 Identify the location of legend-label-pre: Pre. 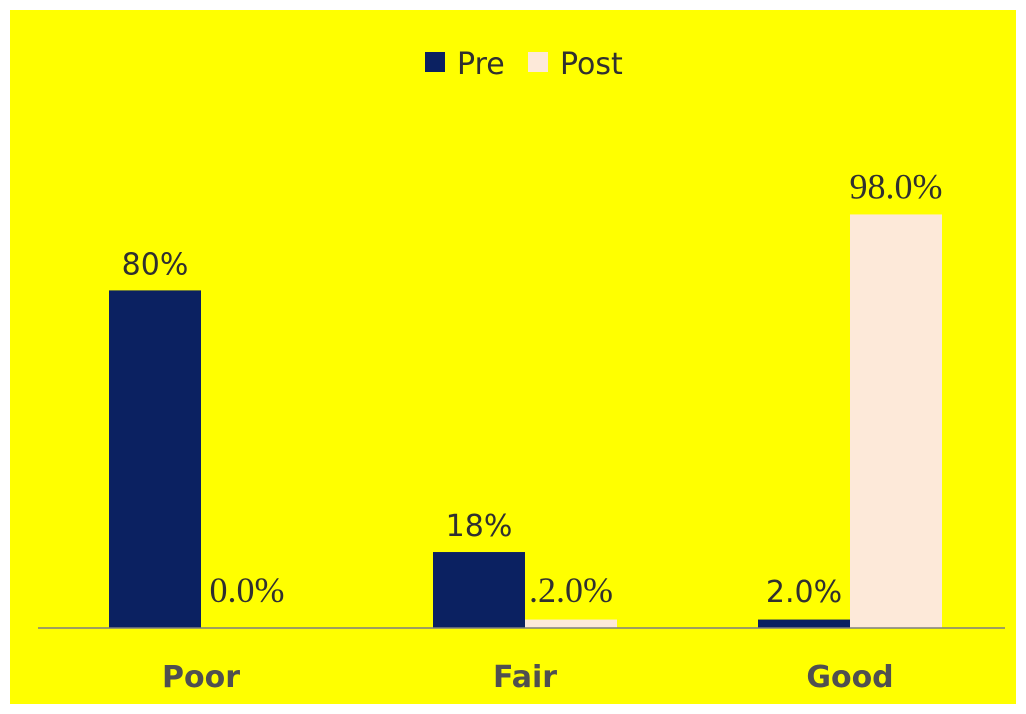
(481, 64).